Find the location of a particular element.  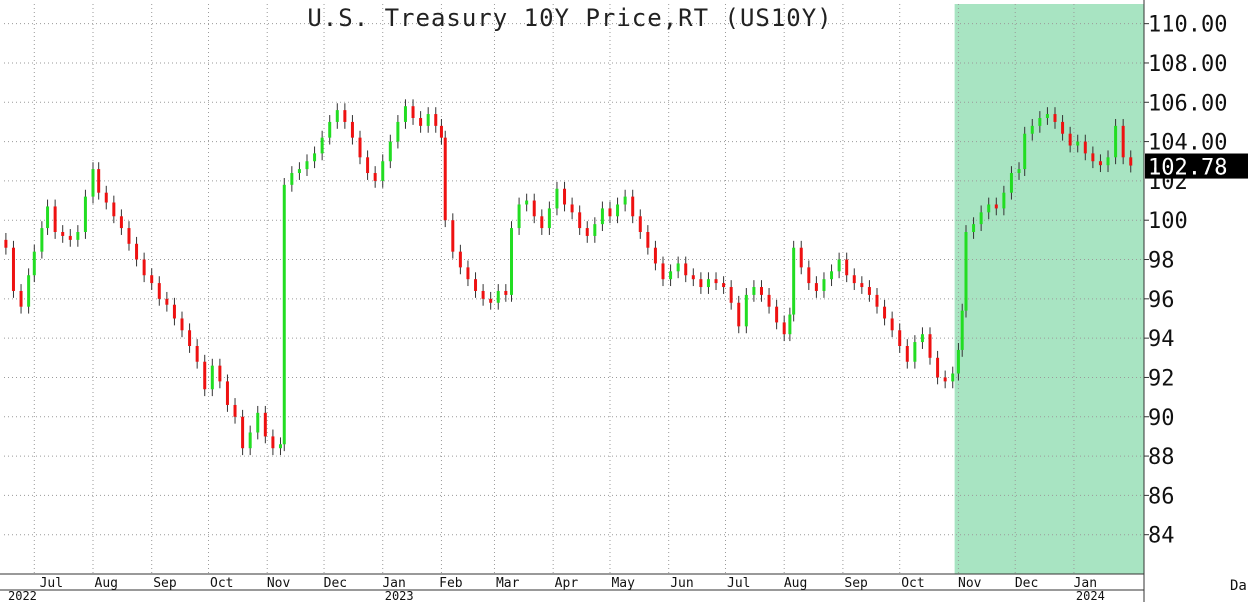

x-tick-label: Oct is located at coordinates (912, 583).